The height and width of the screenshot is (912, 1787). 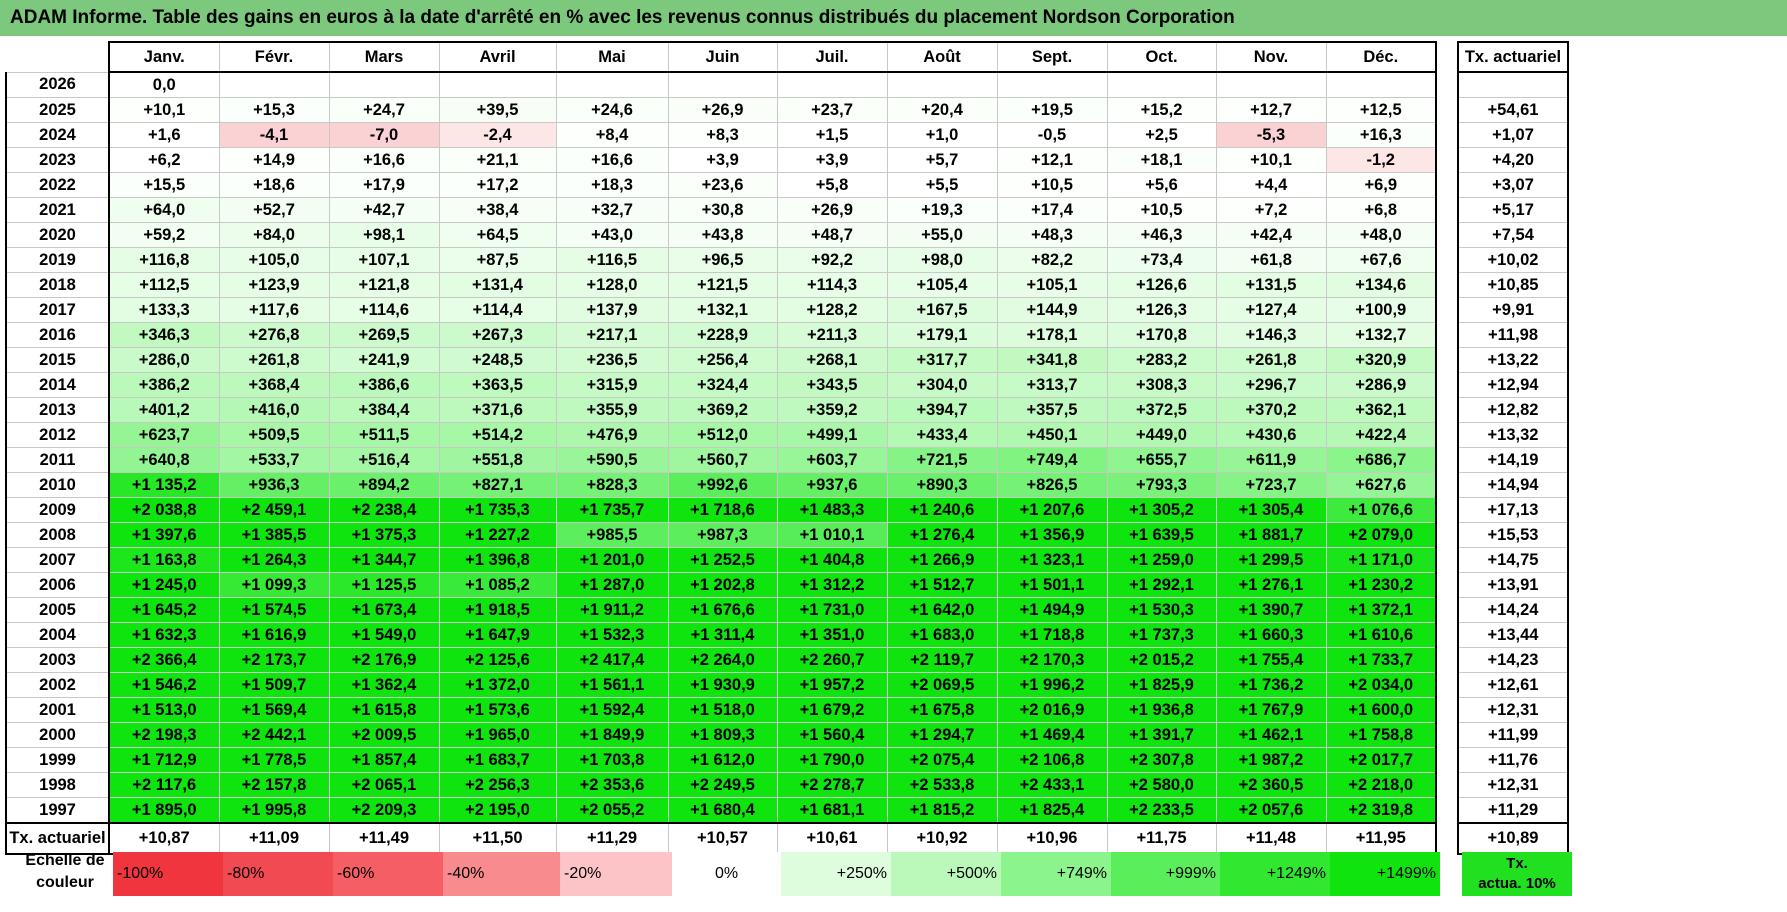 I want to click on value-cell: +1 561,1, so click(x=612, y=685).